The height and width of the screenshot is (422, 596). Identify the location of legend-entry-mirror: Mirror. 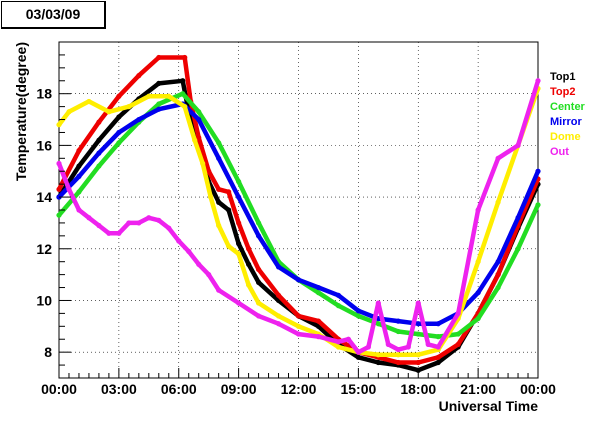
(566, 122).